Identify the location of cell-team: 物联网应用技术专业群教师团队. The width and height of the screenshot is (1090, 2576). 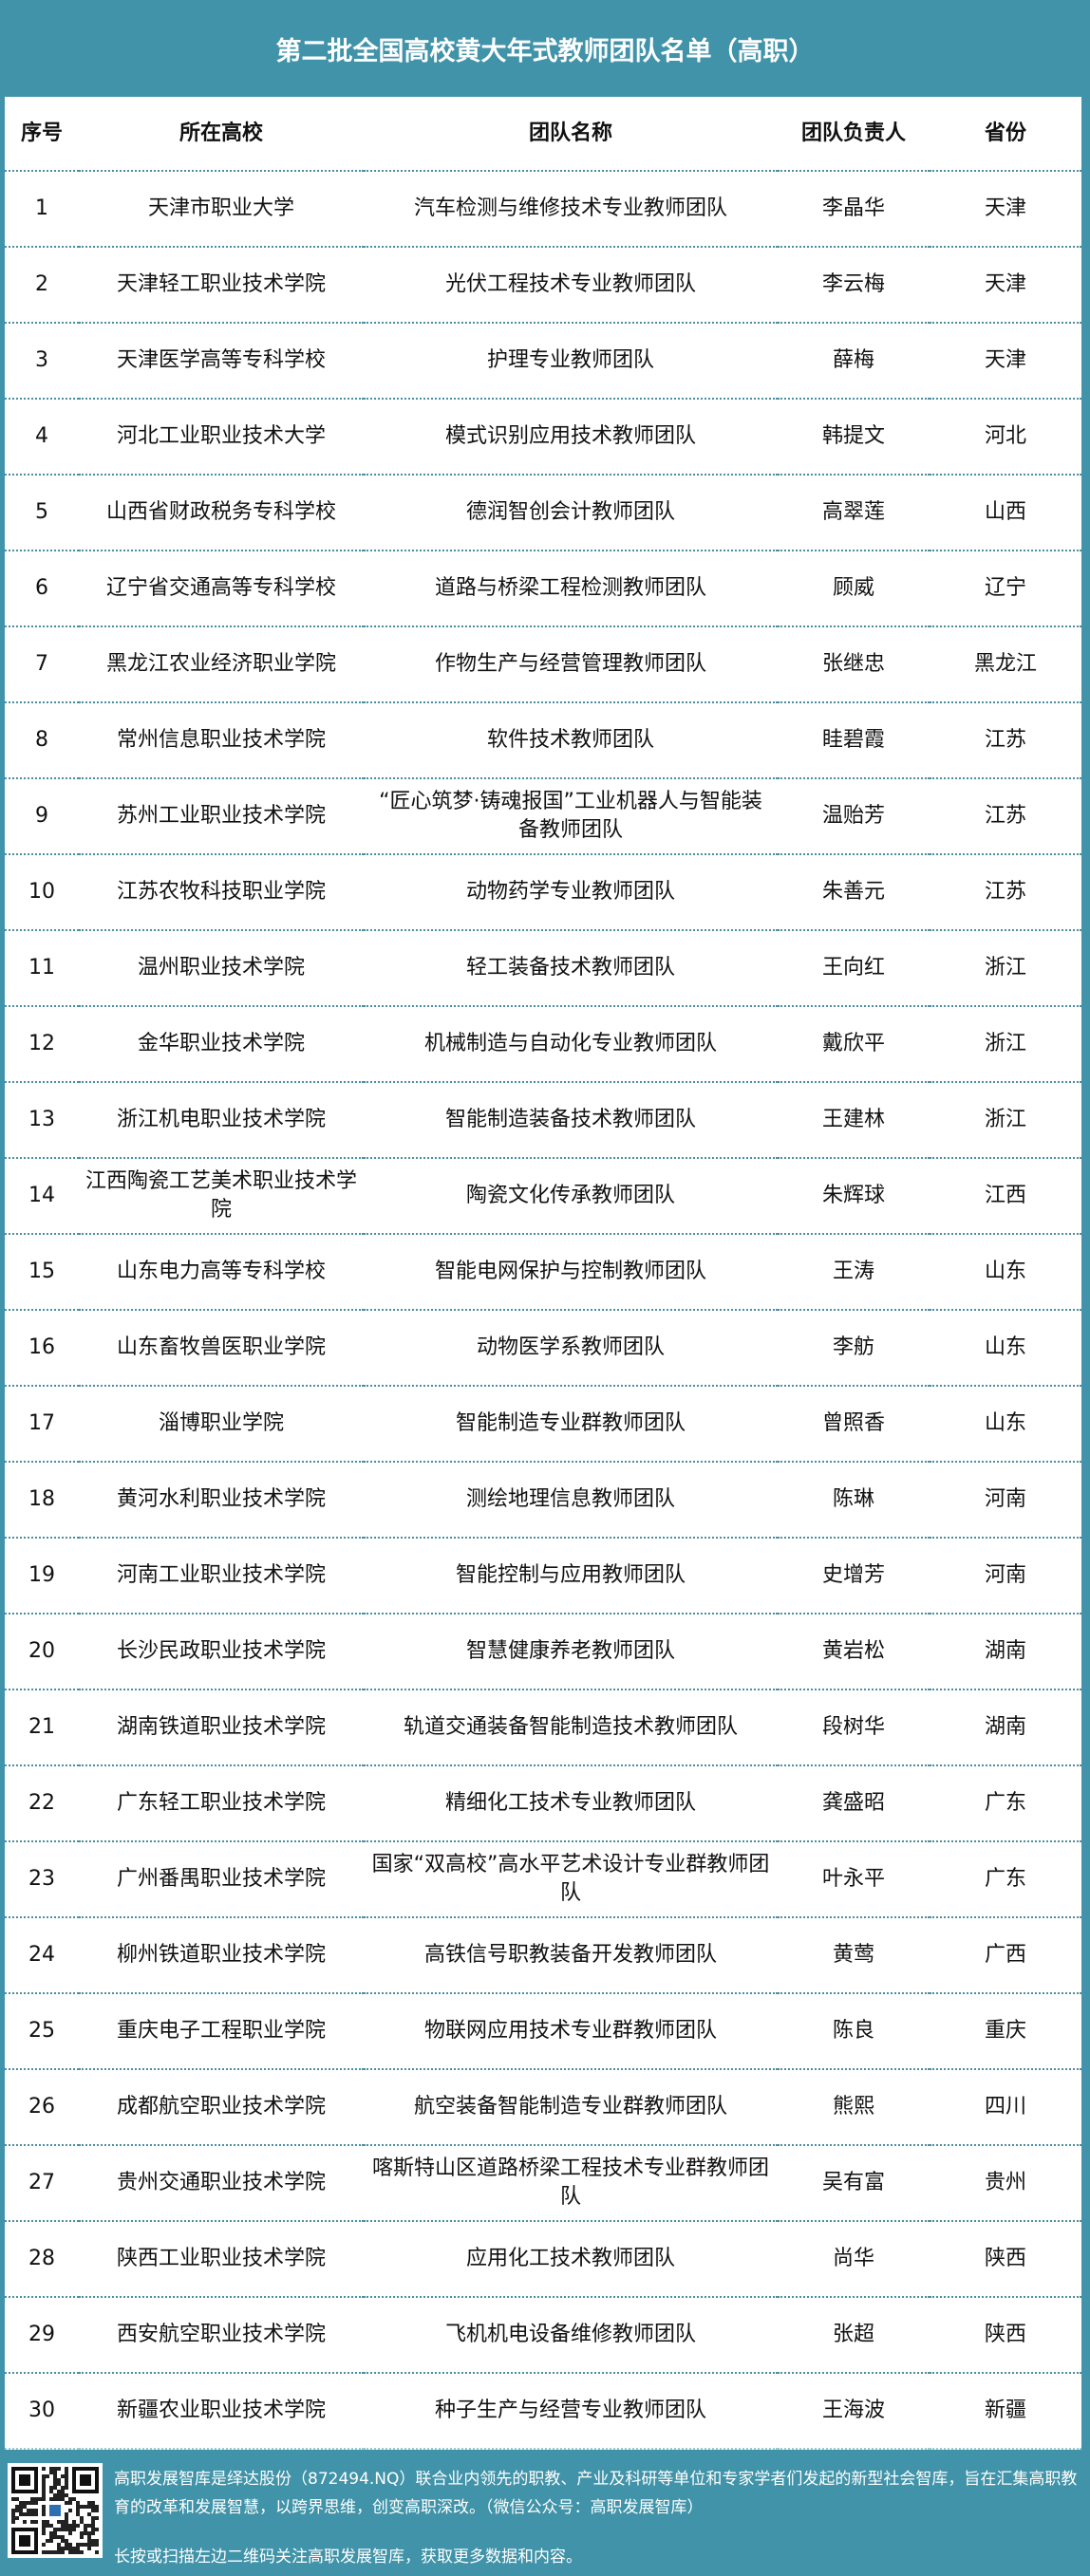
(571, 2032).